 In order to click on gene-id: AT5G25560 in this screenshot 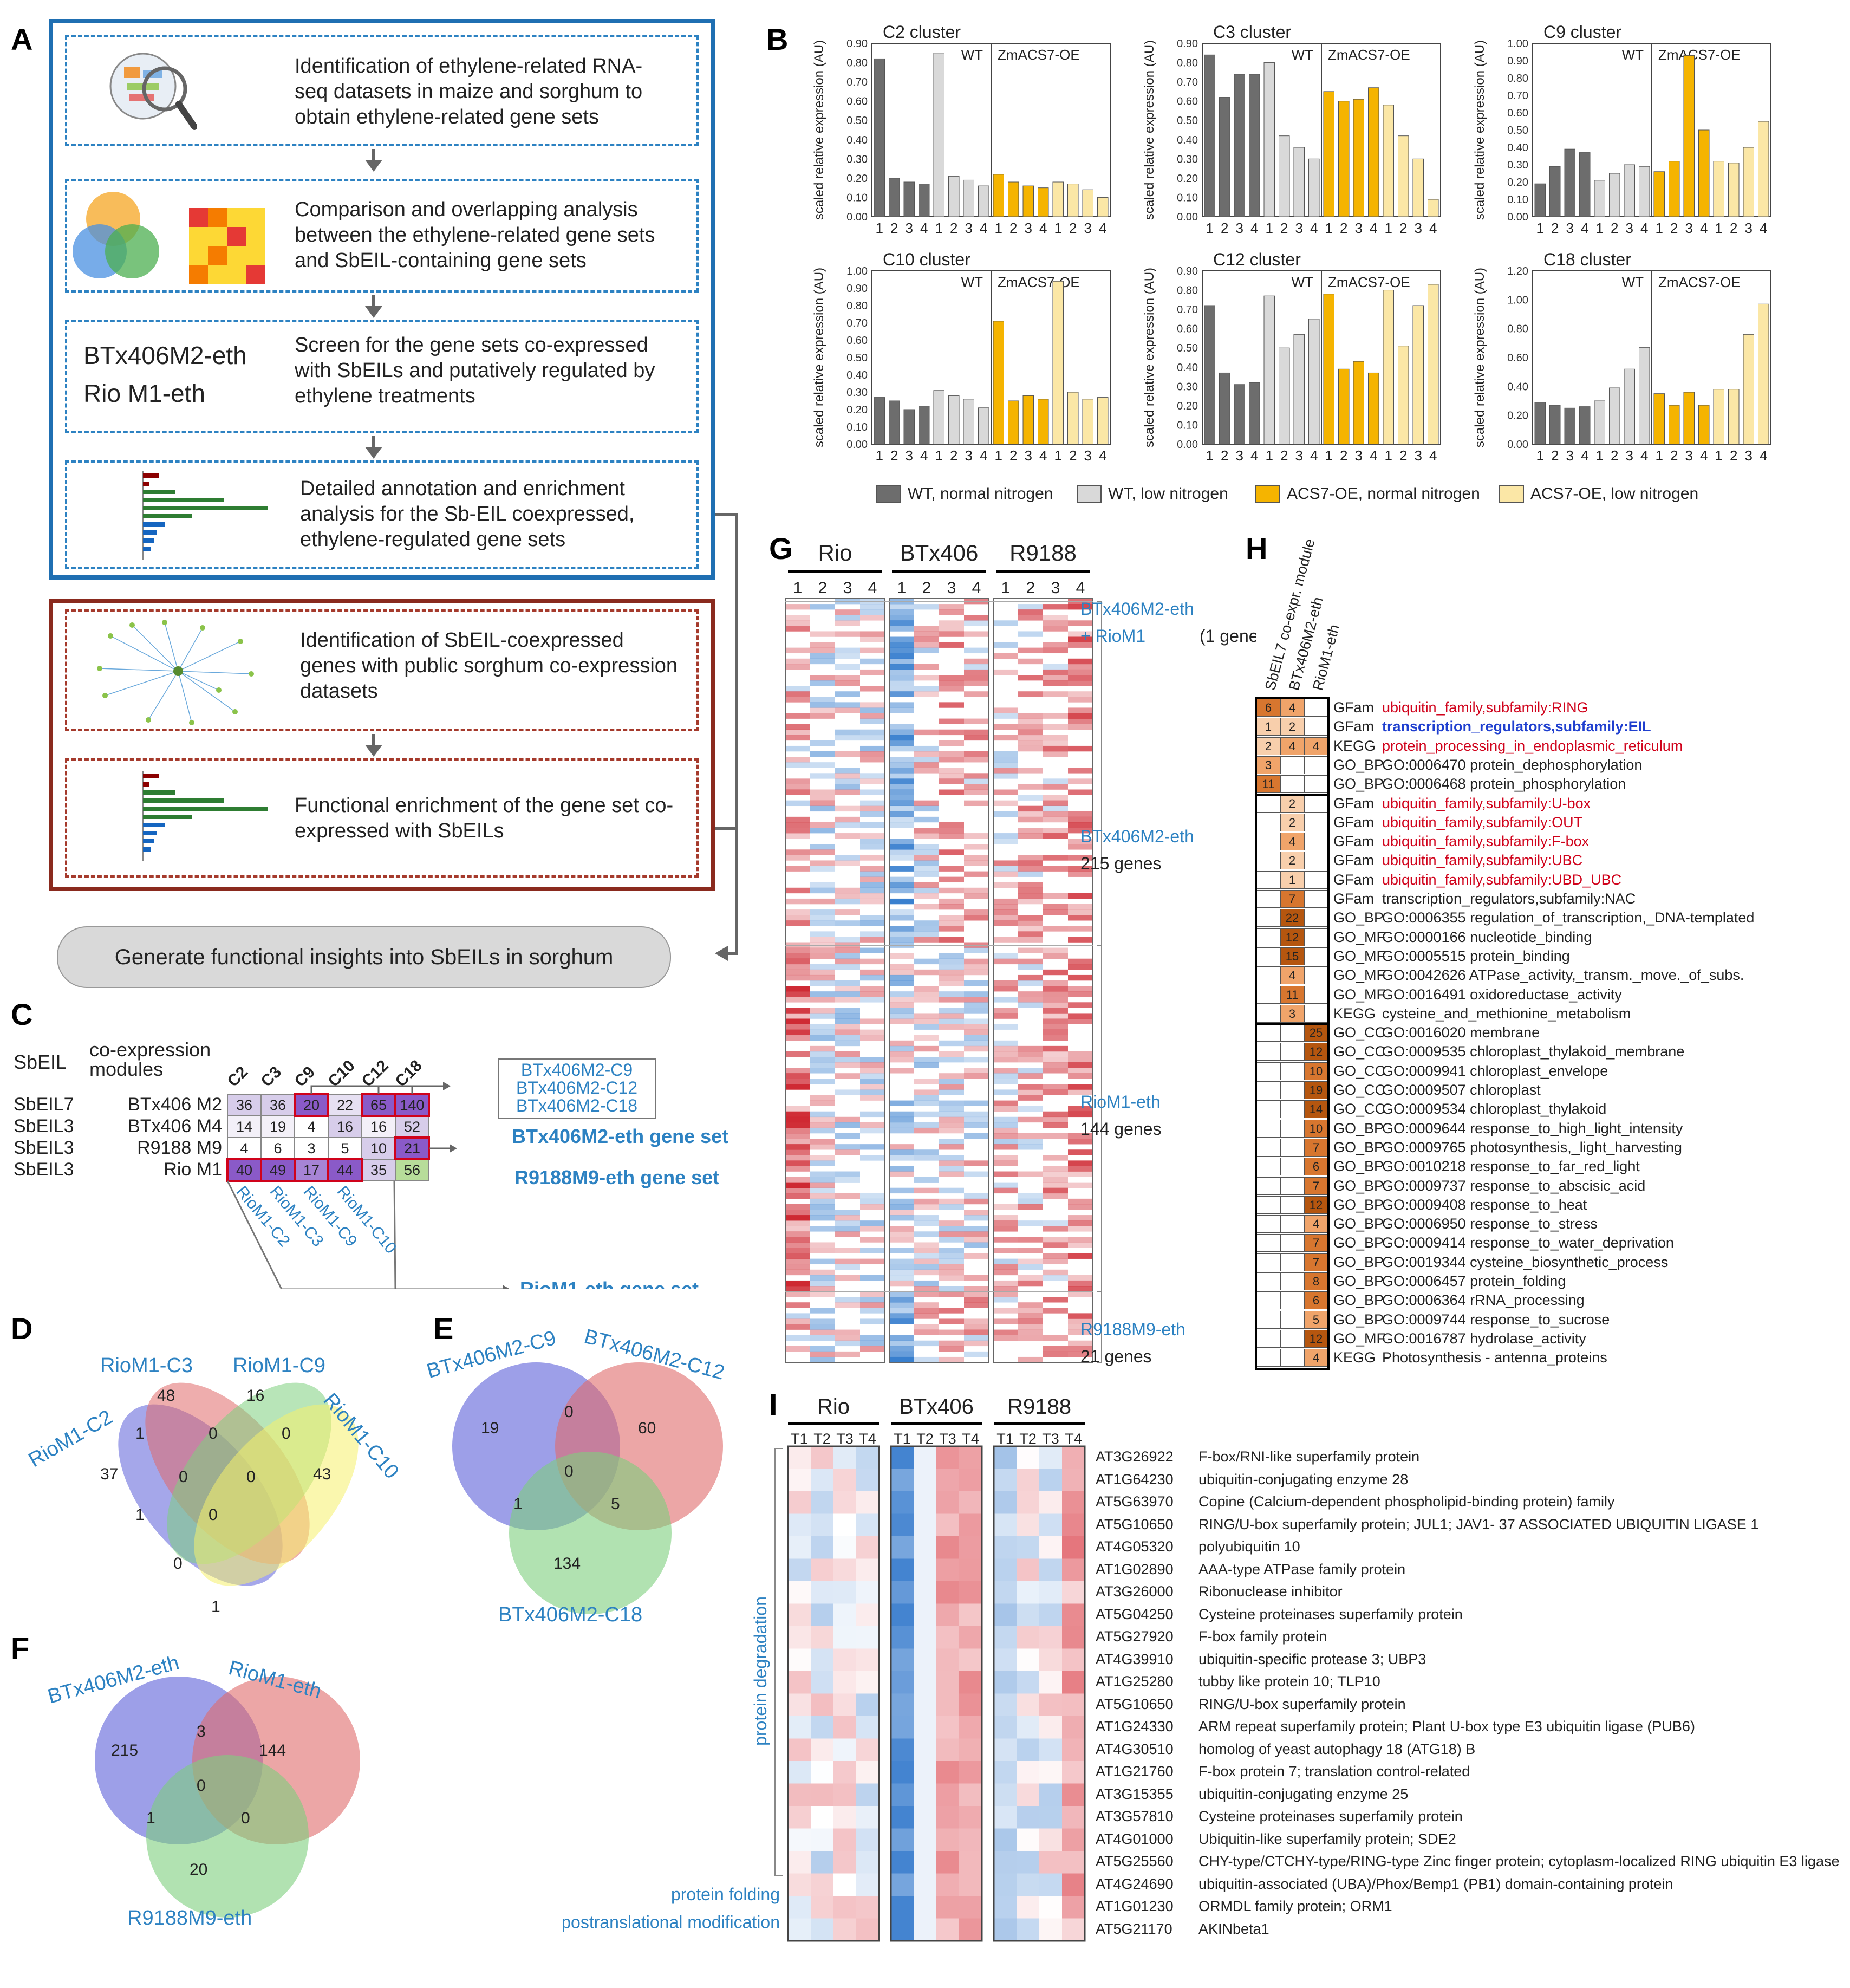, I will do `click(1135, 1861)`.